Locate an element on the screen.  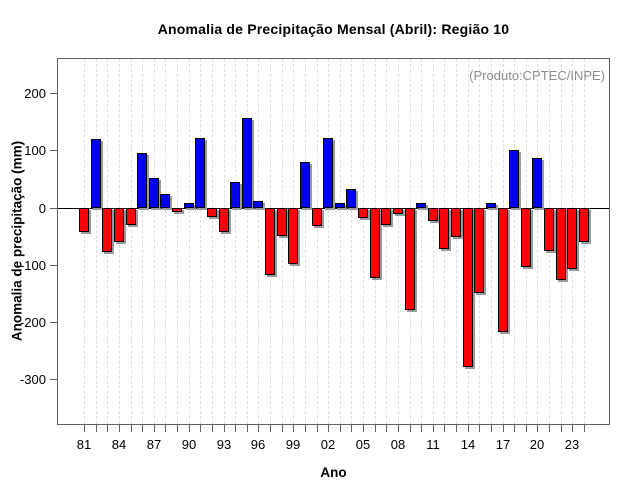
x-tick-label-2005: 05 is located at coordinates (363, 444).